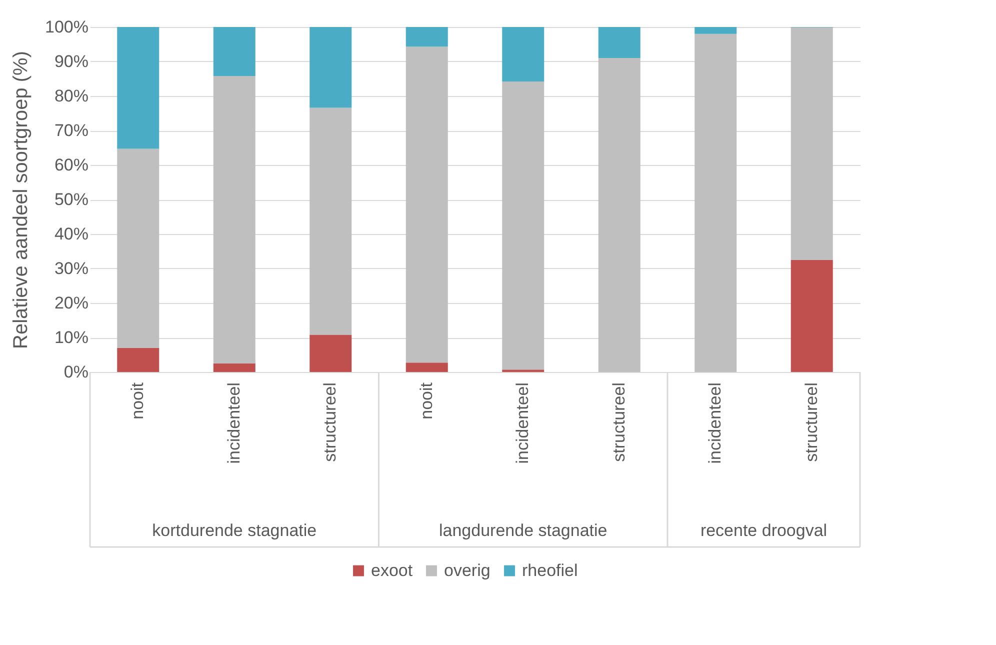 The width and height of the screenshot is (996, 645). What do you see at coordinates (66, 27) in the screenshot?
I see `y-tick-label: 100%` at bounding box center [66, 27].